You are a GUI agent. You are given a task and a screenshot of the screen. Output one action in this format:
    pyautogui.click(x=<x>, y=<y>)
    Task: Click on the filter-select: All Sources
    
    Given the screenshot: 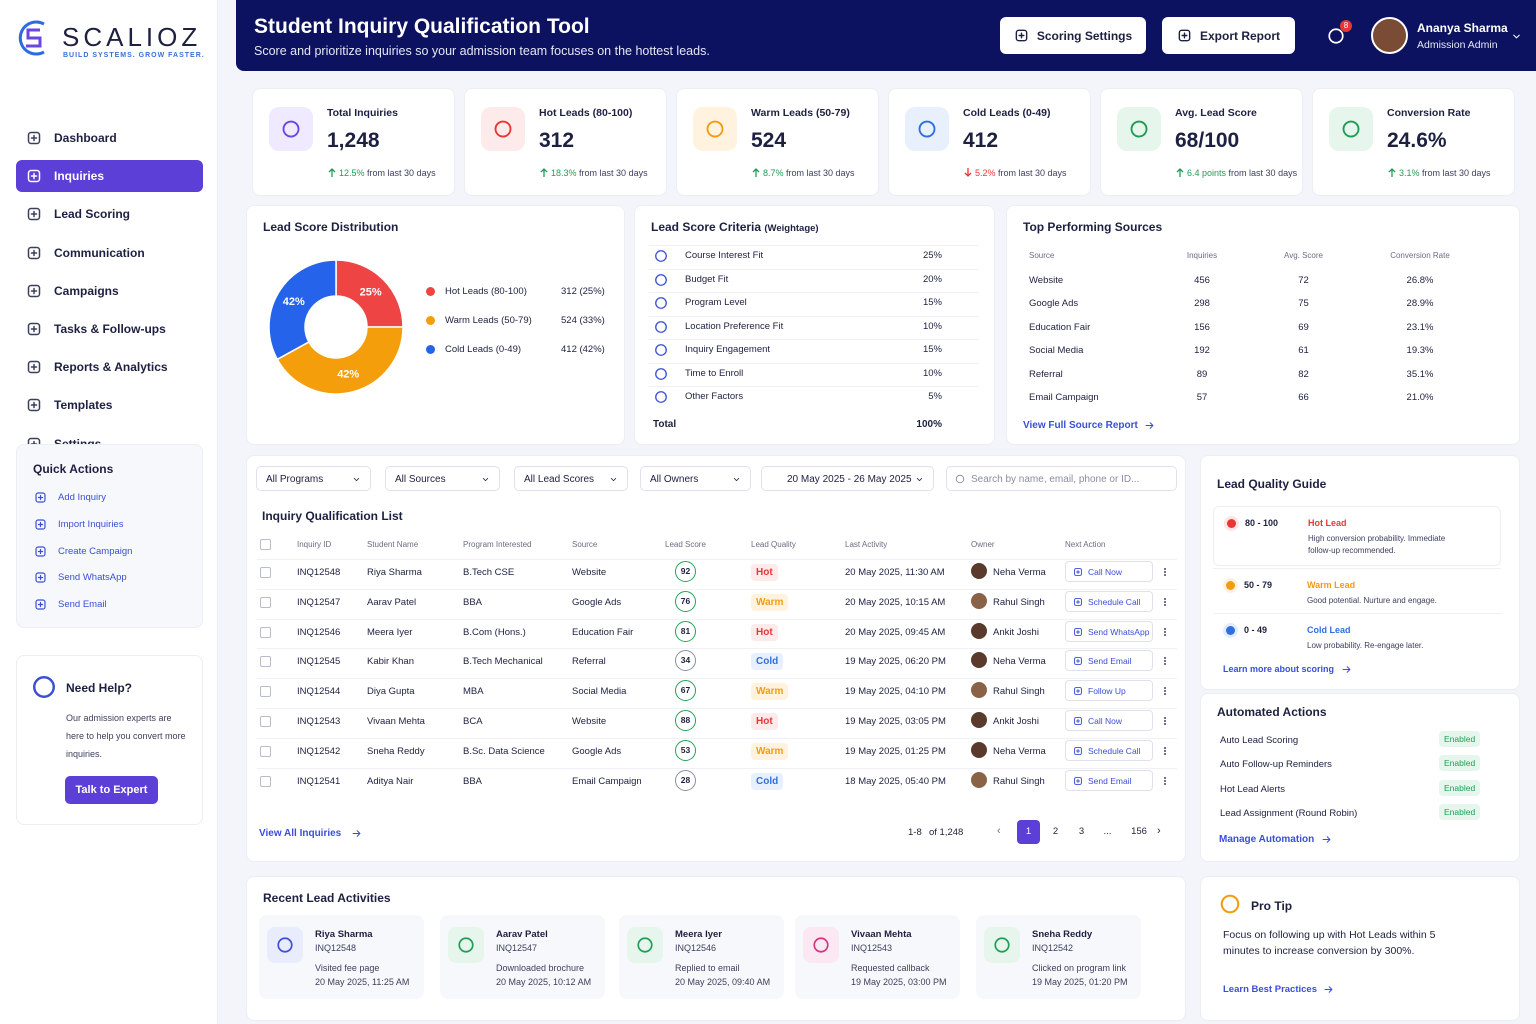 What is the action you would take?
    pyautogui.click(x=442, y=478)
    